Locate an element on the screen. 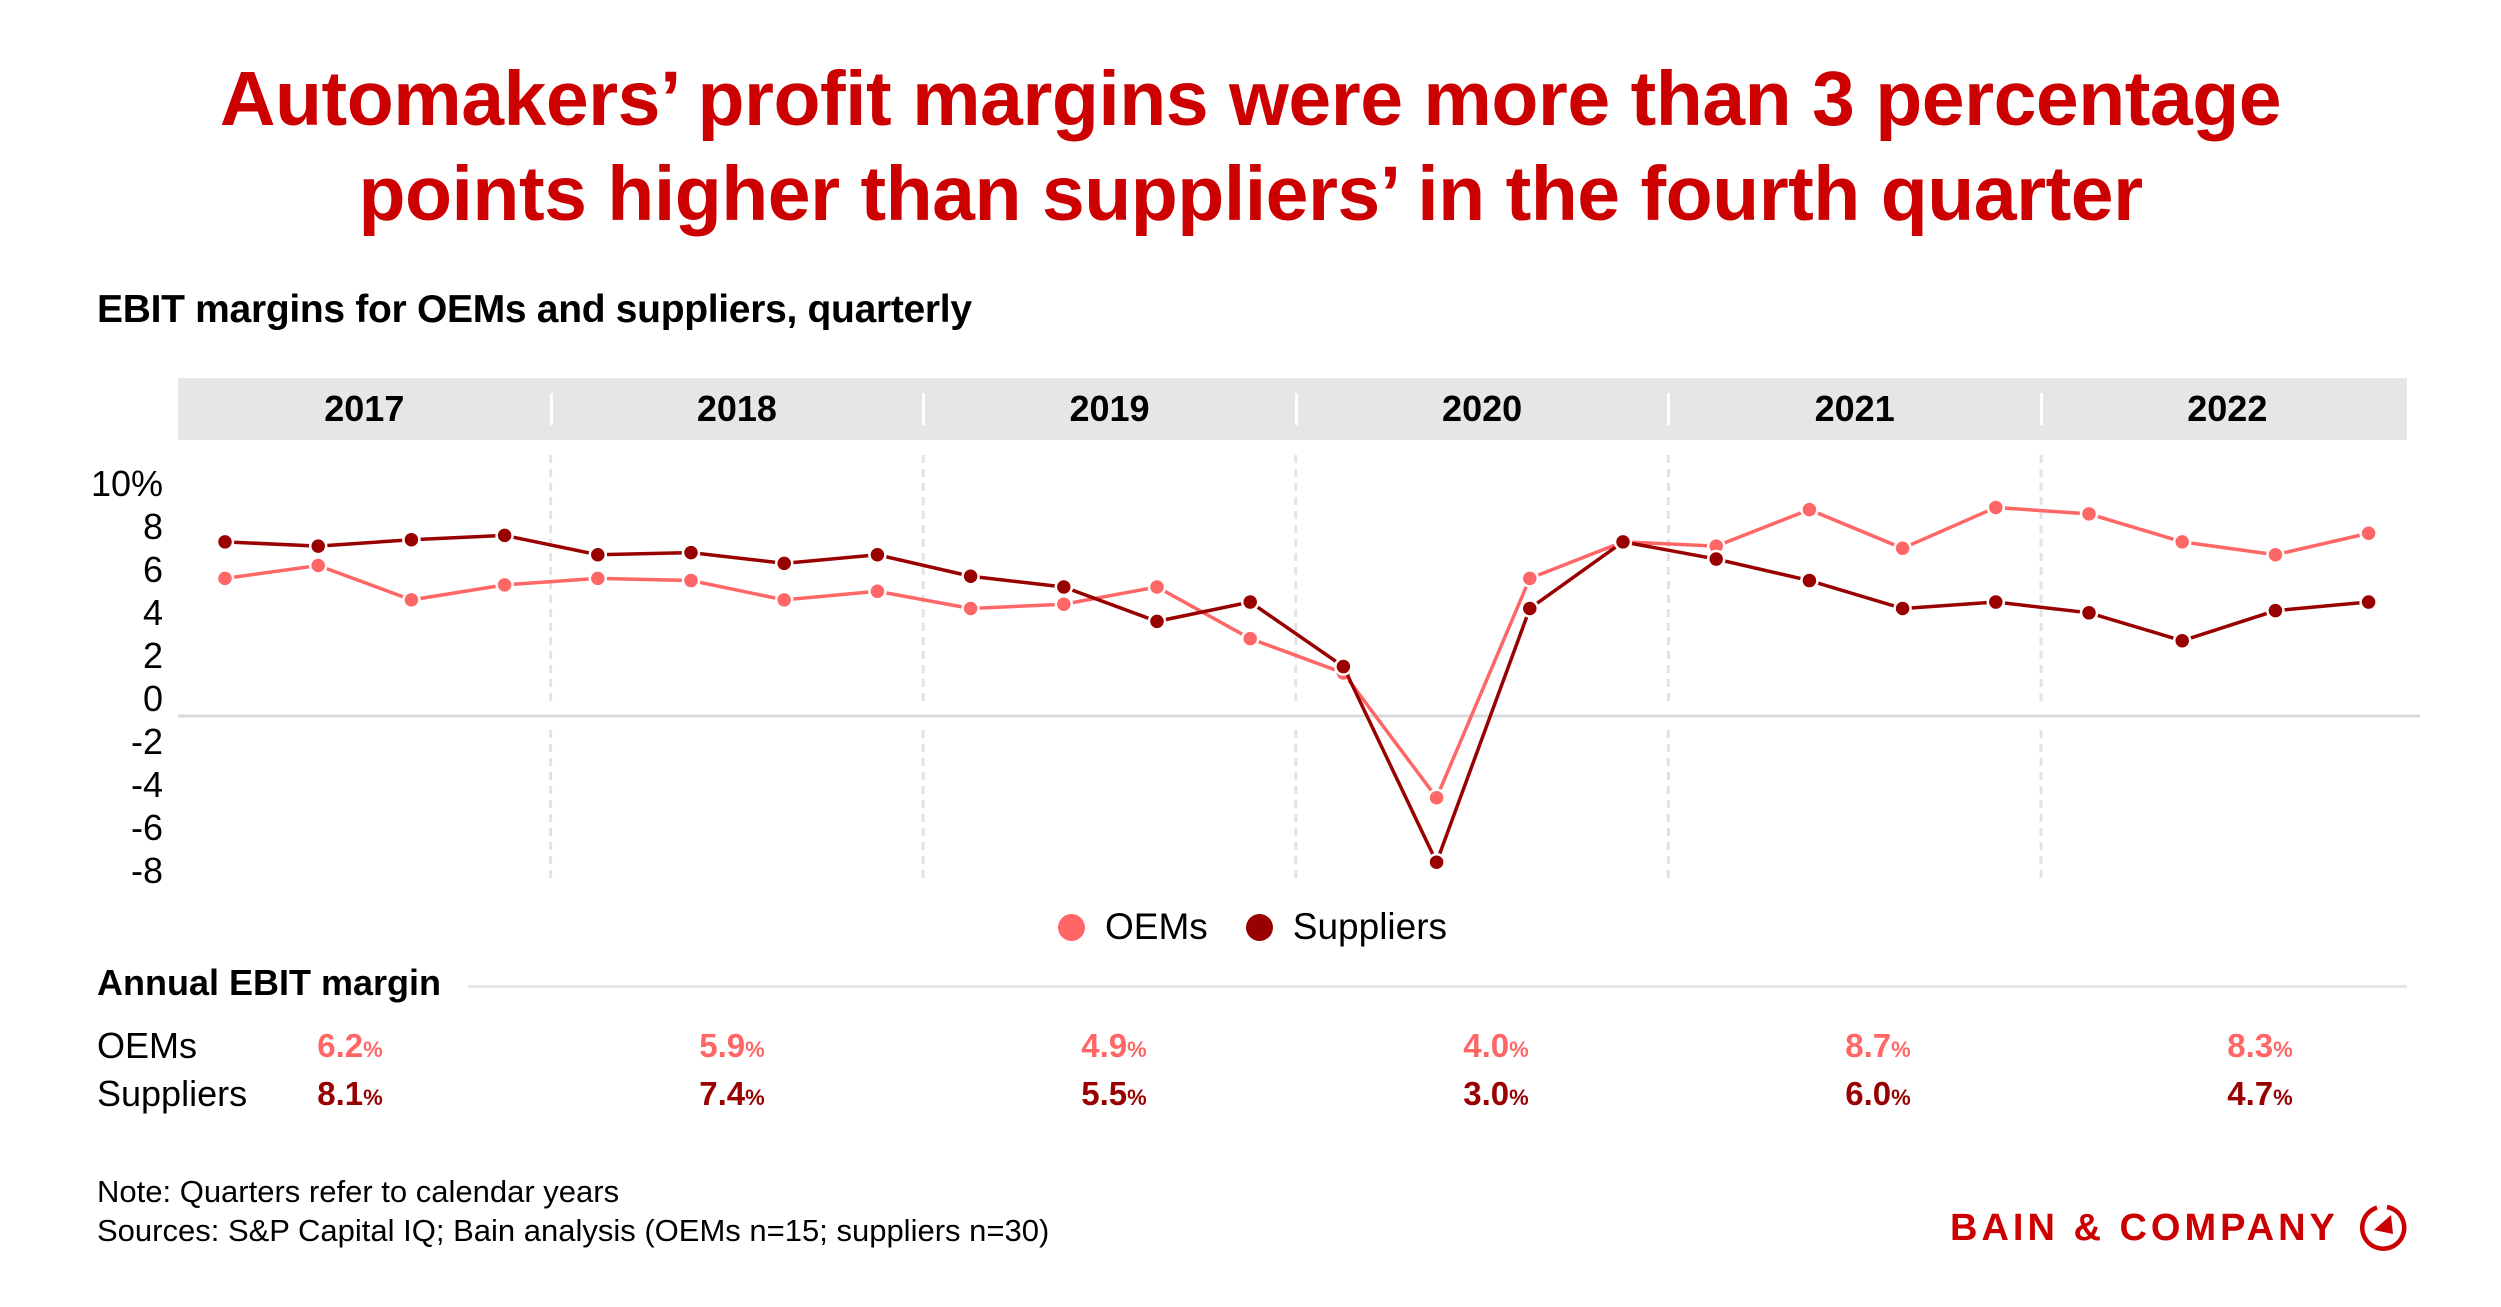 This screenshot has height=1307, width=2501. annual-table-title: Annual EBIT margin is located at coordinates (269, 982).